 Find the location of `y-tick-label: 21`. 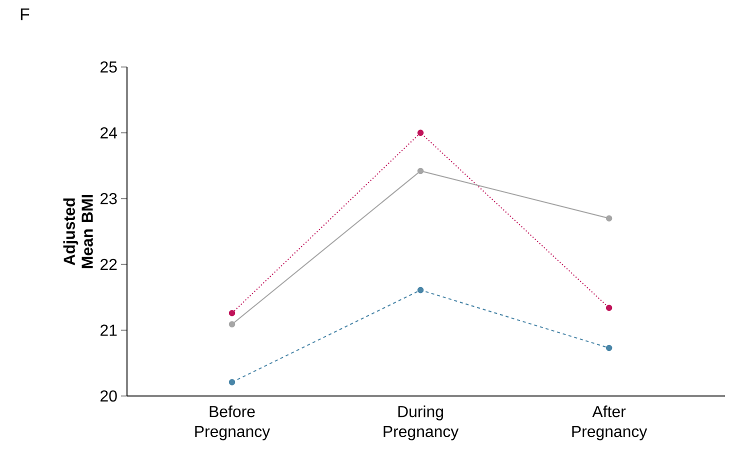

y-tick-label: 21 is located at coordinates (108, 330).